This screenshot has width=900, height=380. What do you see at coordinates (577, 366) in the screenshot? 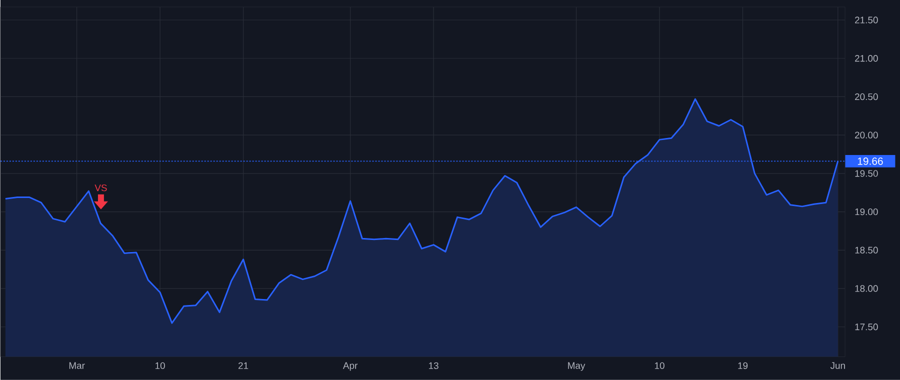
I see `x-tick-label: May` at bounding box center [577, 366].